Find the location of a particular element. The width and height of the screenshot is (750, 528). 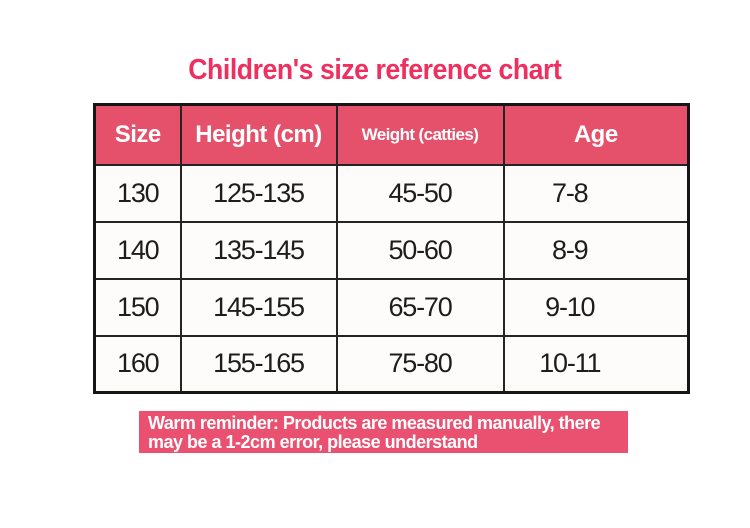

page-title: Children's size reference chart is located at coordinates (375, 70).